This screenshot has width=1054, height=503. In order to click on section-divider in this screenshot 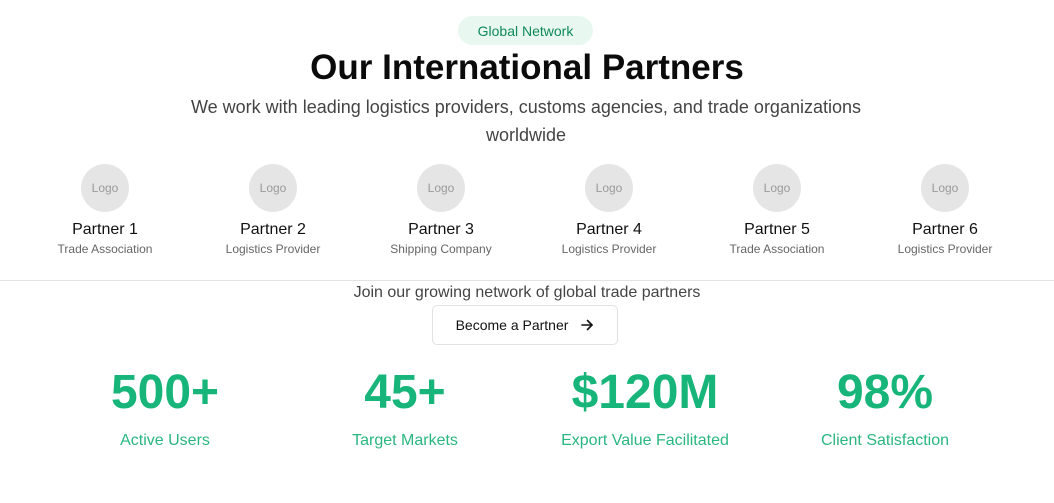, I will do `click(527, 280)`.